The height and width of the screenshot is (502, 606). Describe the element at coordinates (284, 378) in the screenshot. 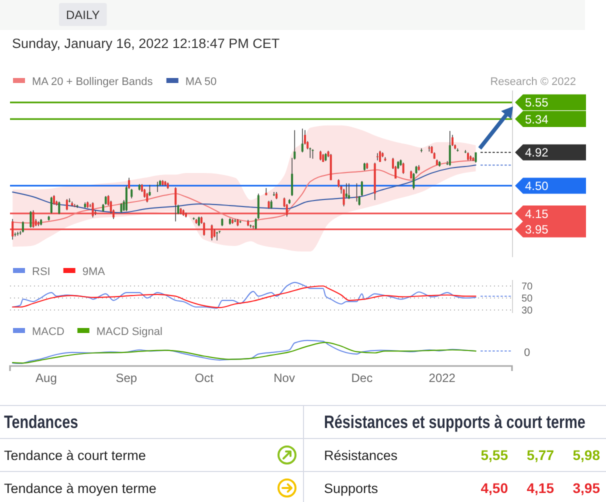

I see `x-tick-label: Nov` at that location.